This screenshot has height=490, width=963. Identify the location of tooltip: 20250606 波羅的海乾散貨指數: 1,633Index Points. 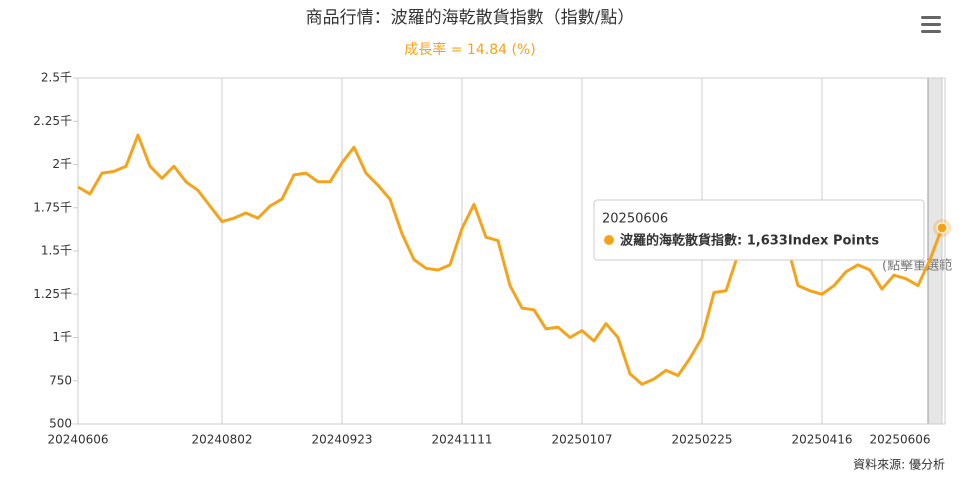
(759, 230).